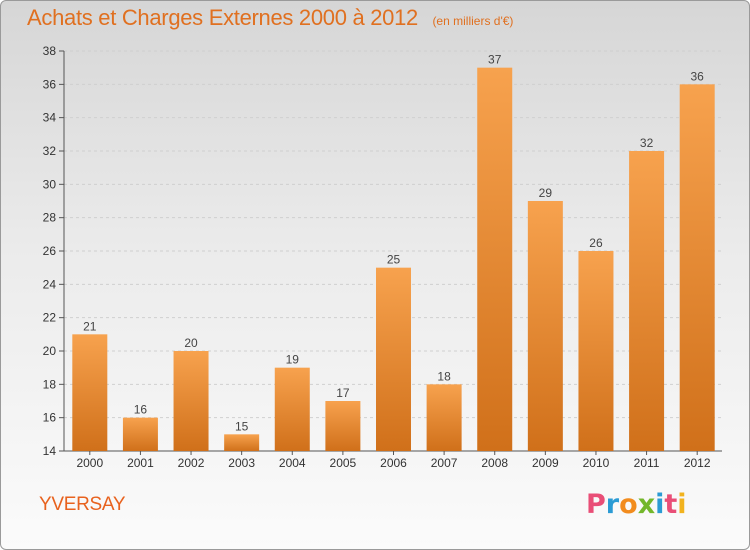 The width and height of the screenshot is (750, 550). What do you see at coordinates (50, 251) in the screenshot?
I see `y-tick-label: 26` at bounding box center [50, 251].